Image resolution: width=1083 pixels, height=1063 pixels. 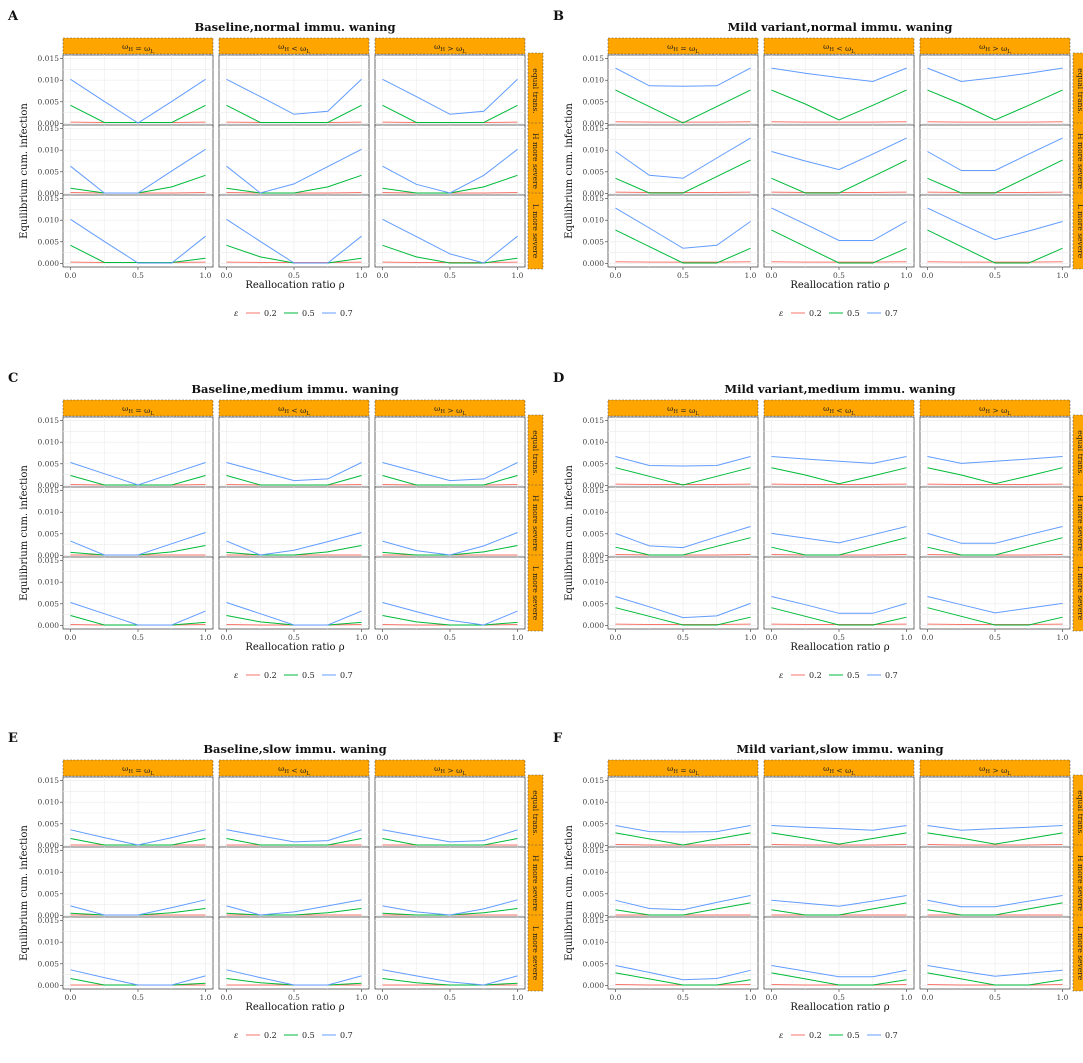 I want to click on panel-letter: C, so click(x=13, y=378).